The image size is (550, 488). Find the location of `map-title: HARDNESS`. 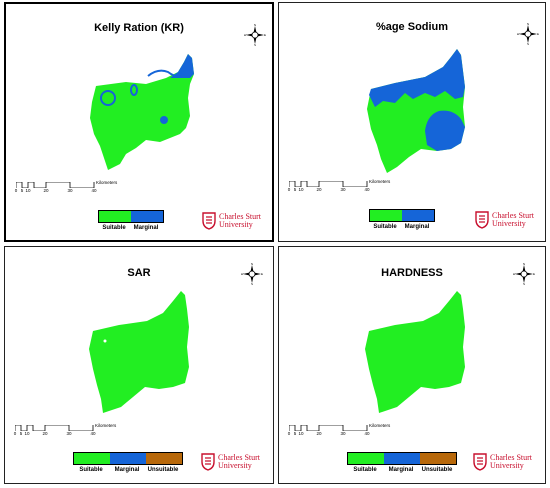

map-title: HARDNESS is located at coordinates (412, 273).